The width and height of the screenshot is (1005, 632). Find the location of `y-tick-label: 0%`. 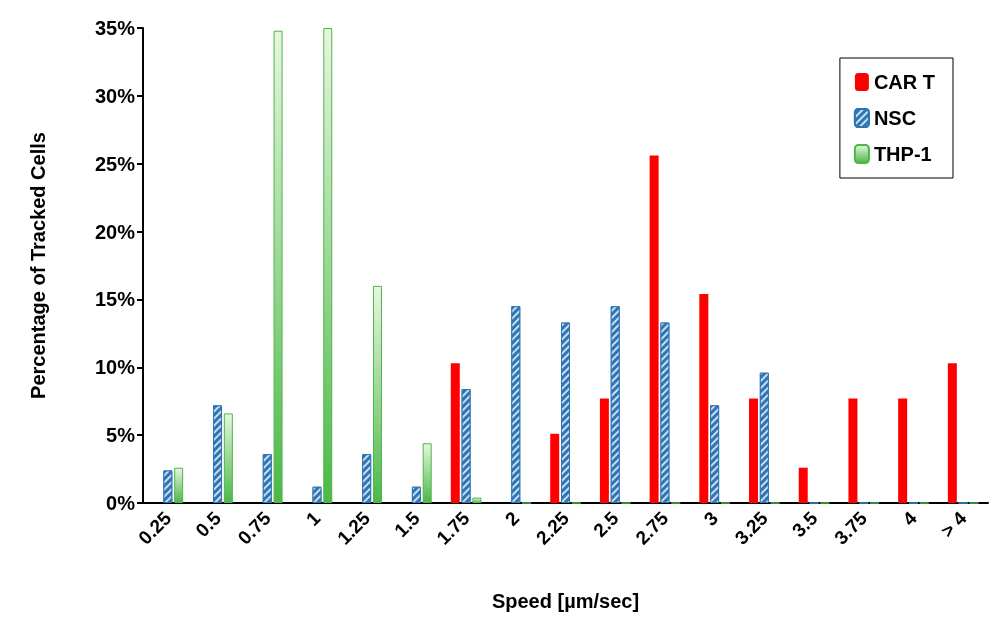

y-tick-label: 0% is located at coordinates (121, 503).